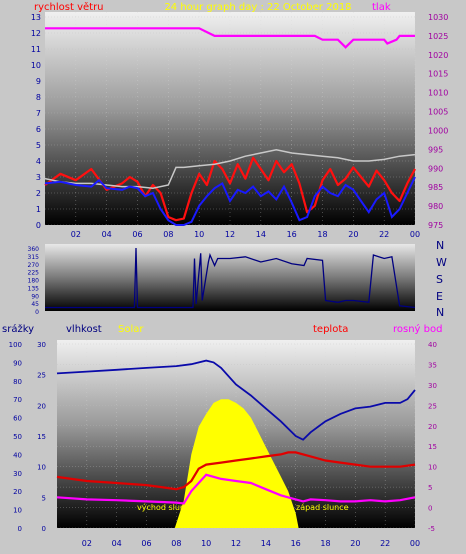 The image size is (466, 554). Describe the element at coordinates (36, 65) in the screenshot. I see `y-left-tick-10: 10` at that location.